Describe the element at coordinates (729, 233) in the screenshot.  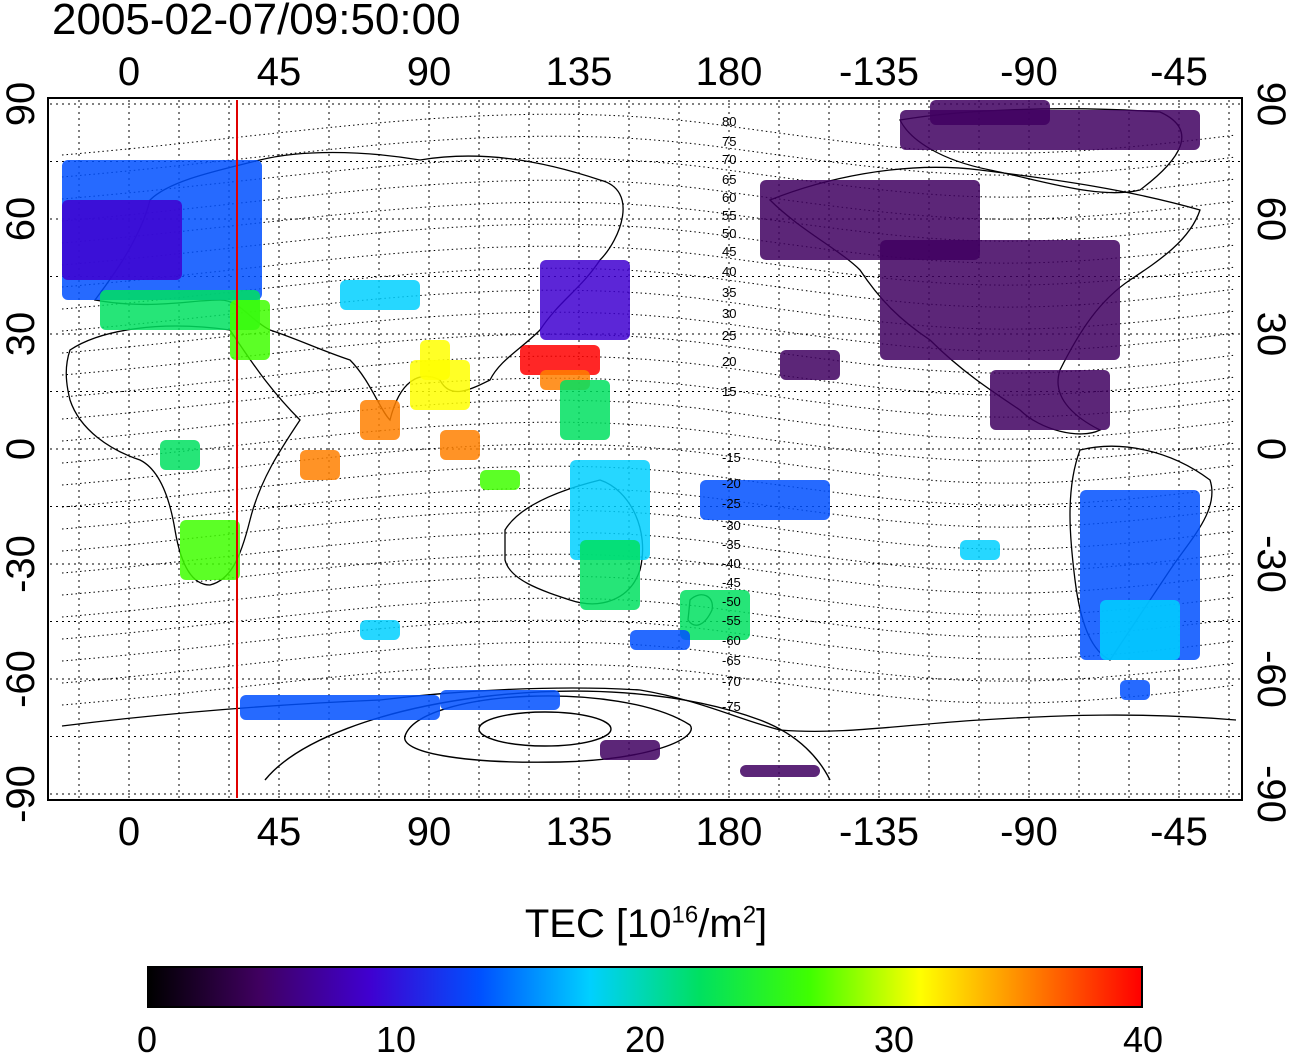
I see `contour-label: 50` at that location.